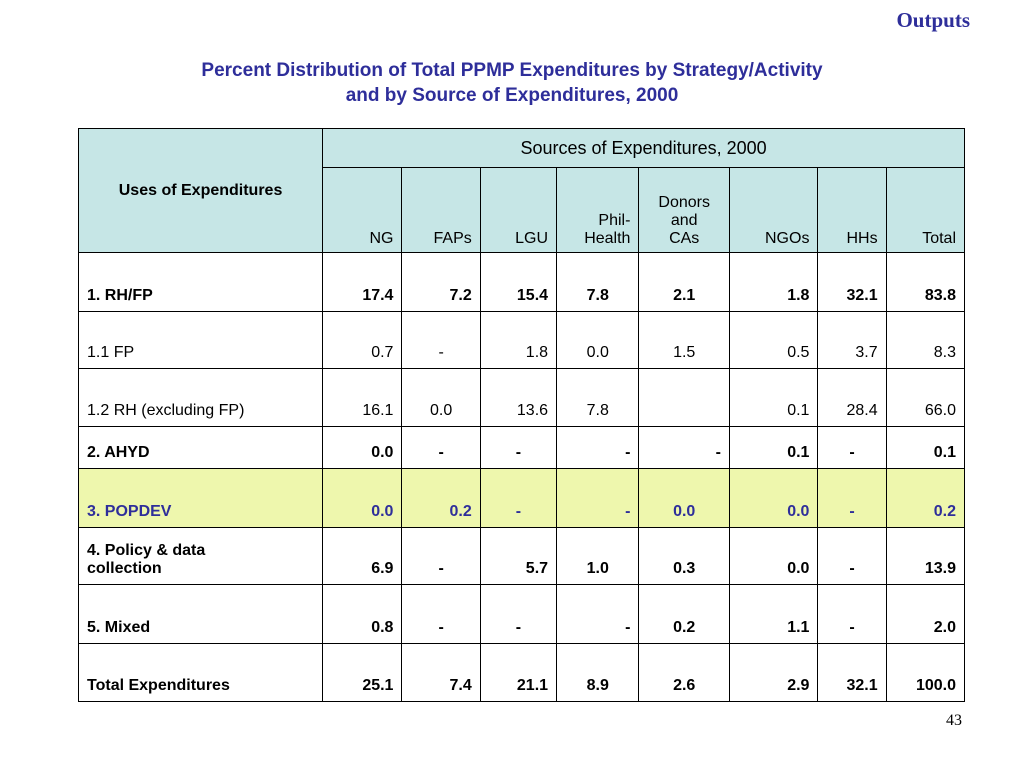 The height and width of the screenshot is (768, 1024). What do you see at coordinates (684, 340) in the screenshot?
I see `cell-donors: 1.5` at bounding box center [684, 340].